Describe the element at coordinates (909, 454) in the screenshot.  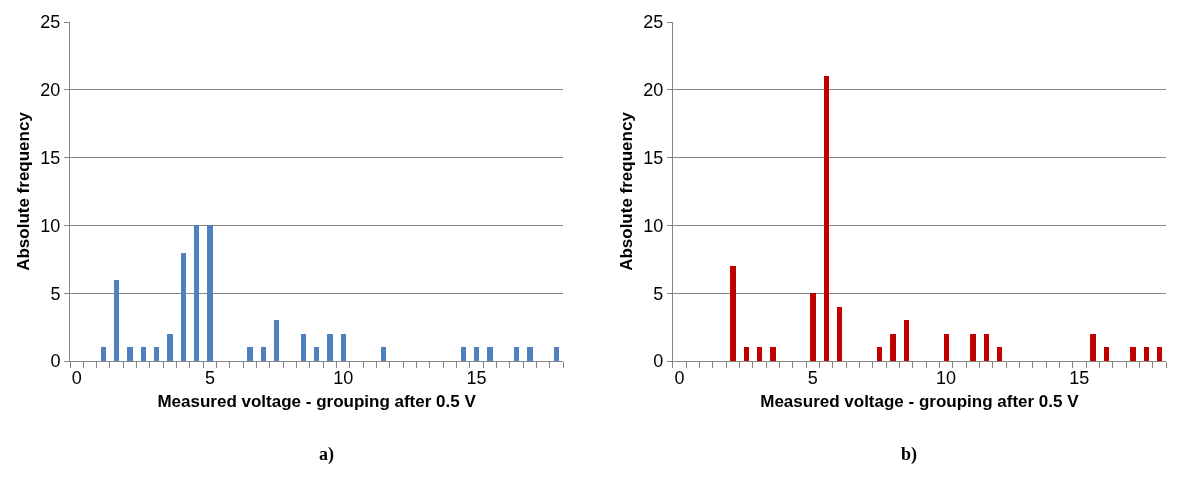
I see `text: b)` at that location.